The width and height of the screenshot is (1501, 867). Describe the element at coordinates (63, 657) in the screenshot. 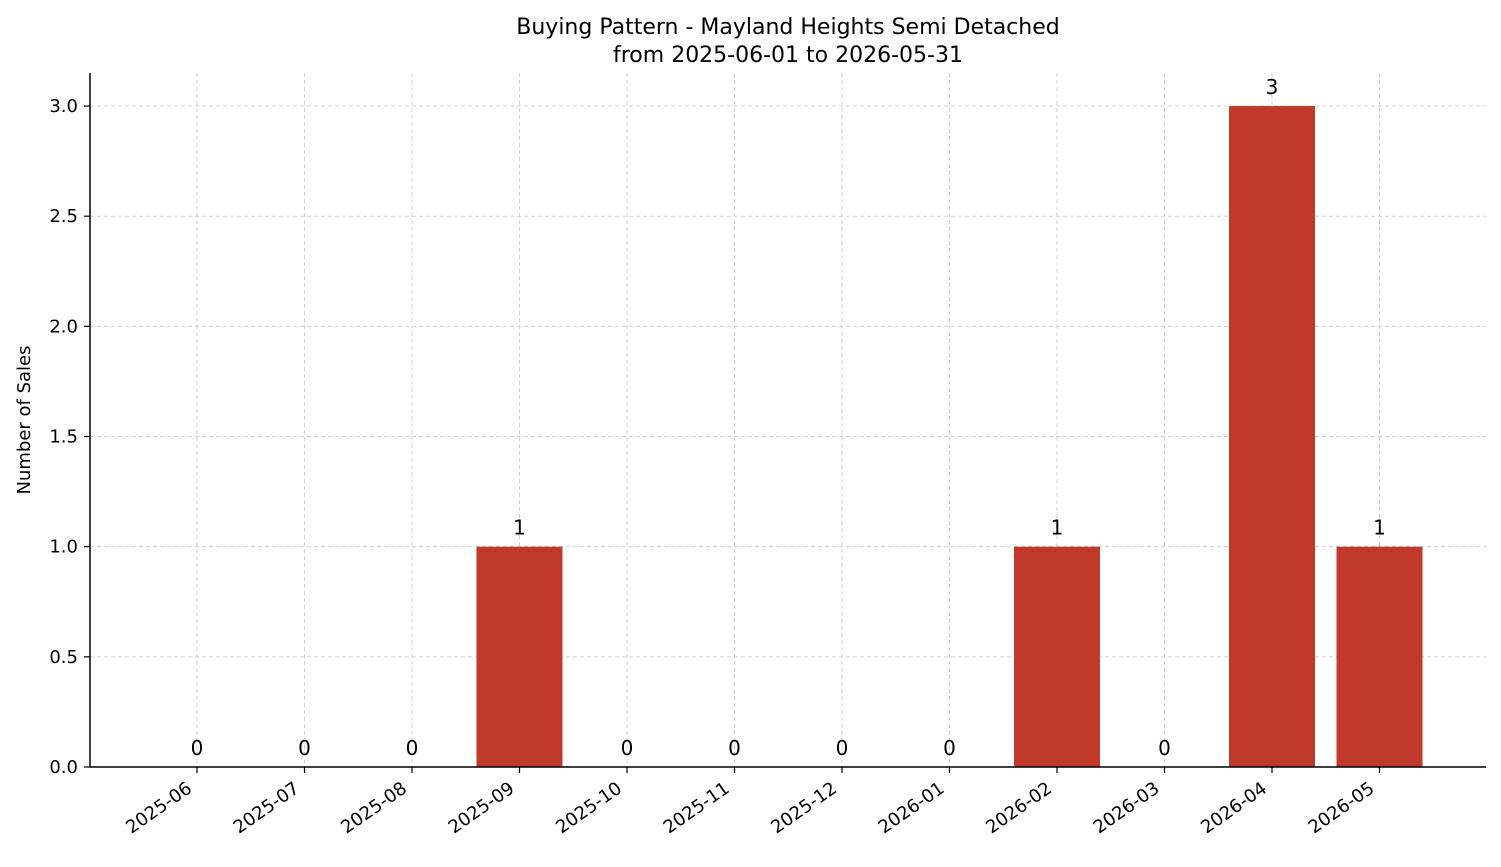

I see `y-tick-label: 0.5` at that location.